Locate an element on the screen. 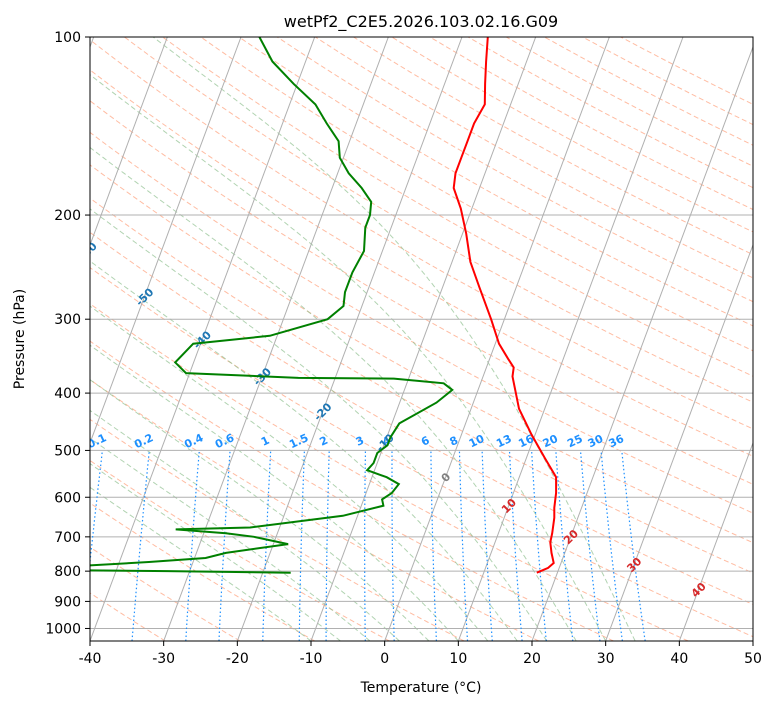  x-tick-label: -10 is located at coordinates (311, 659).